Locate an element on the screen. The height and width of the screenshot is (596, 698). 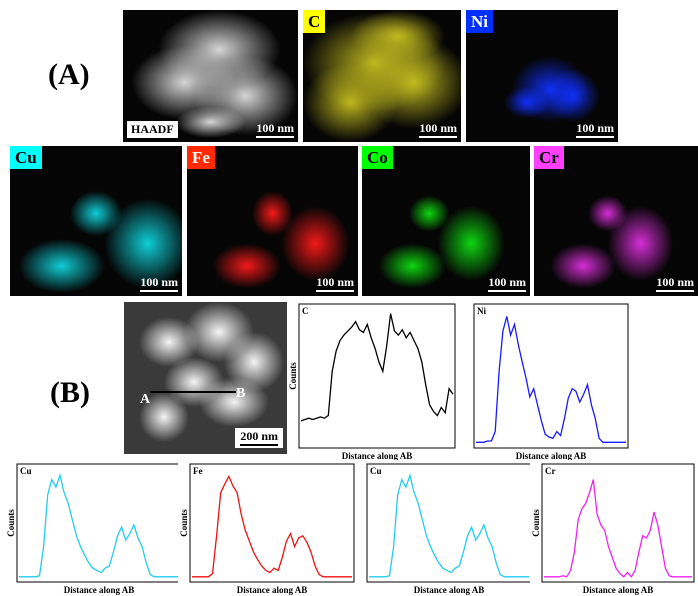
plot-ni-element-label: Ni is located at coordinates (481, 311).